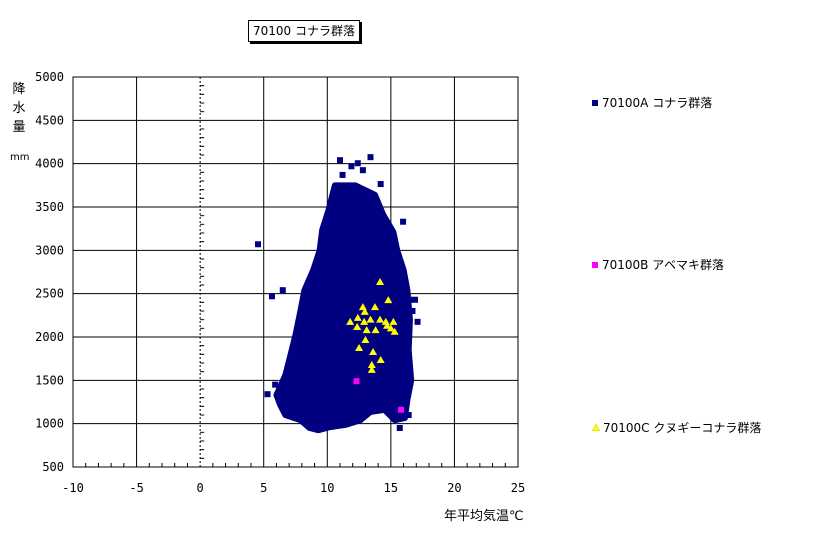 This screenshot has height=534, width=816. I want to click on y-tick-label: 2500, so click(49, 294).